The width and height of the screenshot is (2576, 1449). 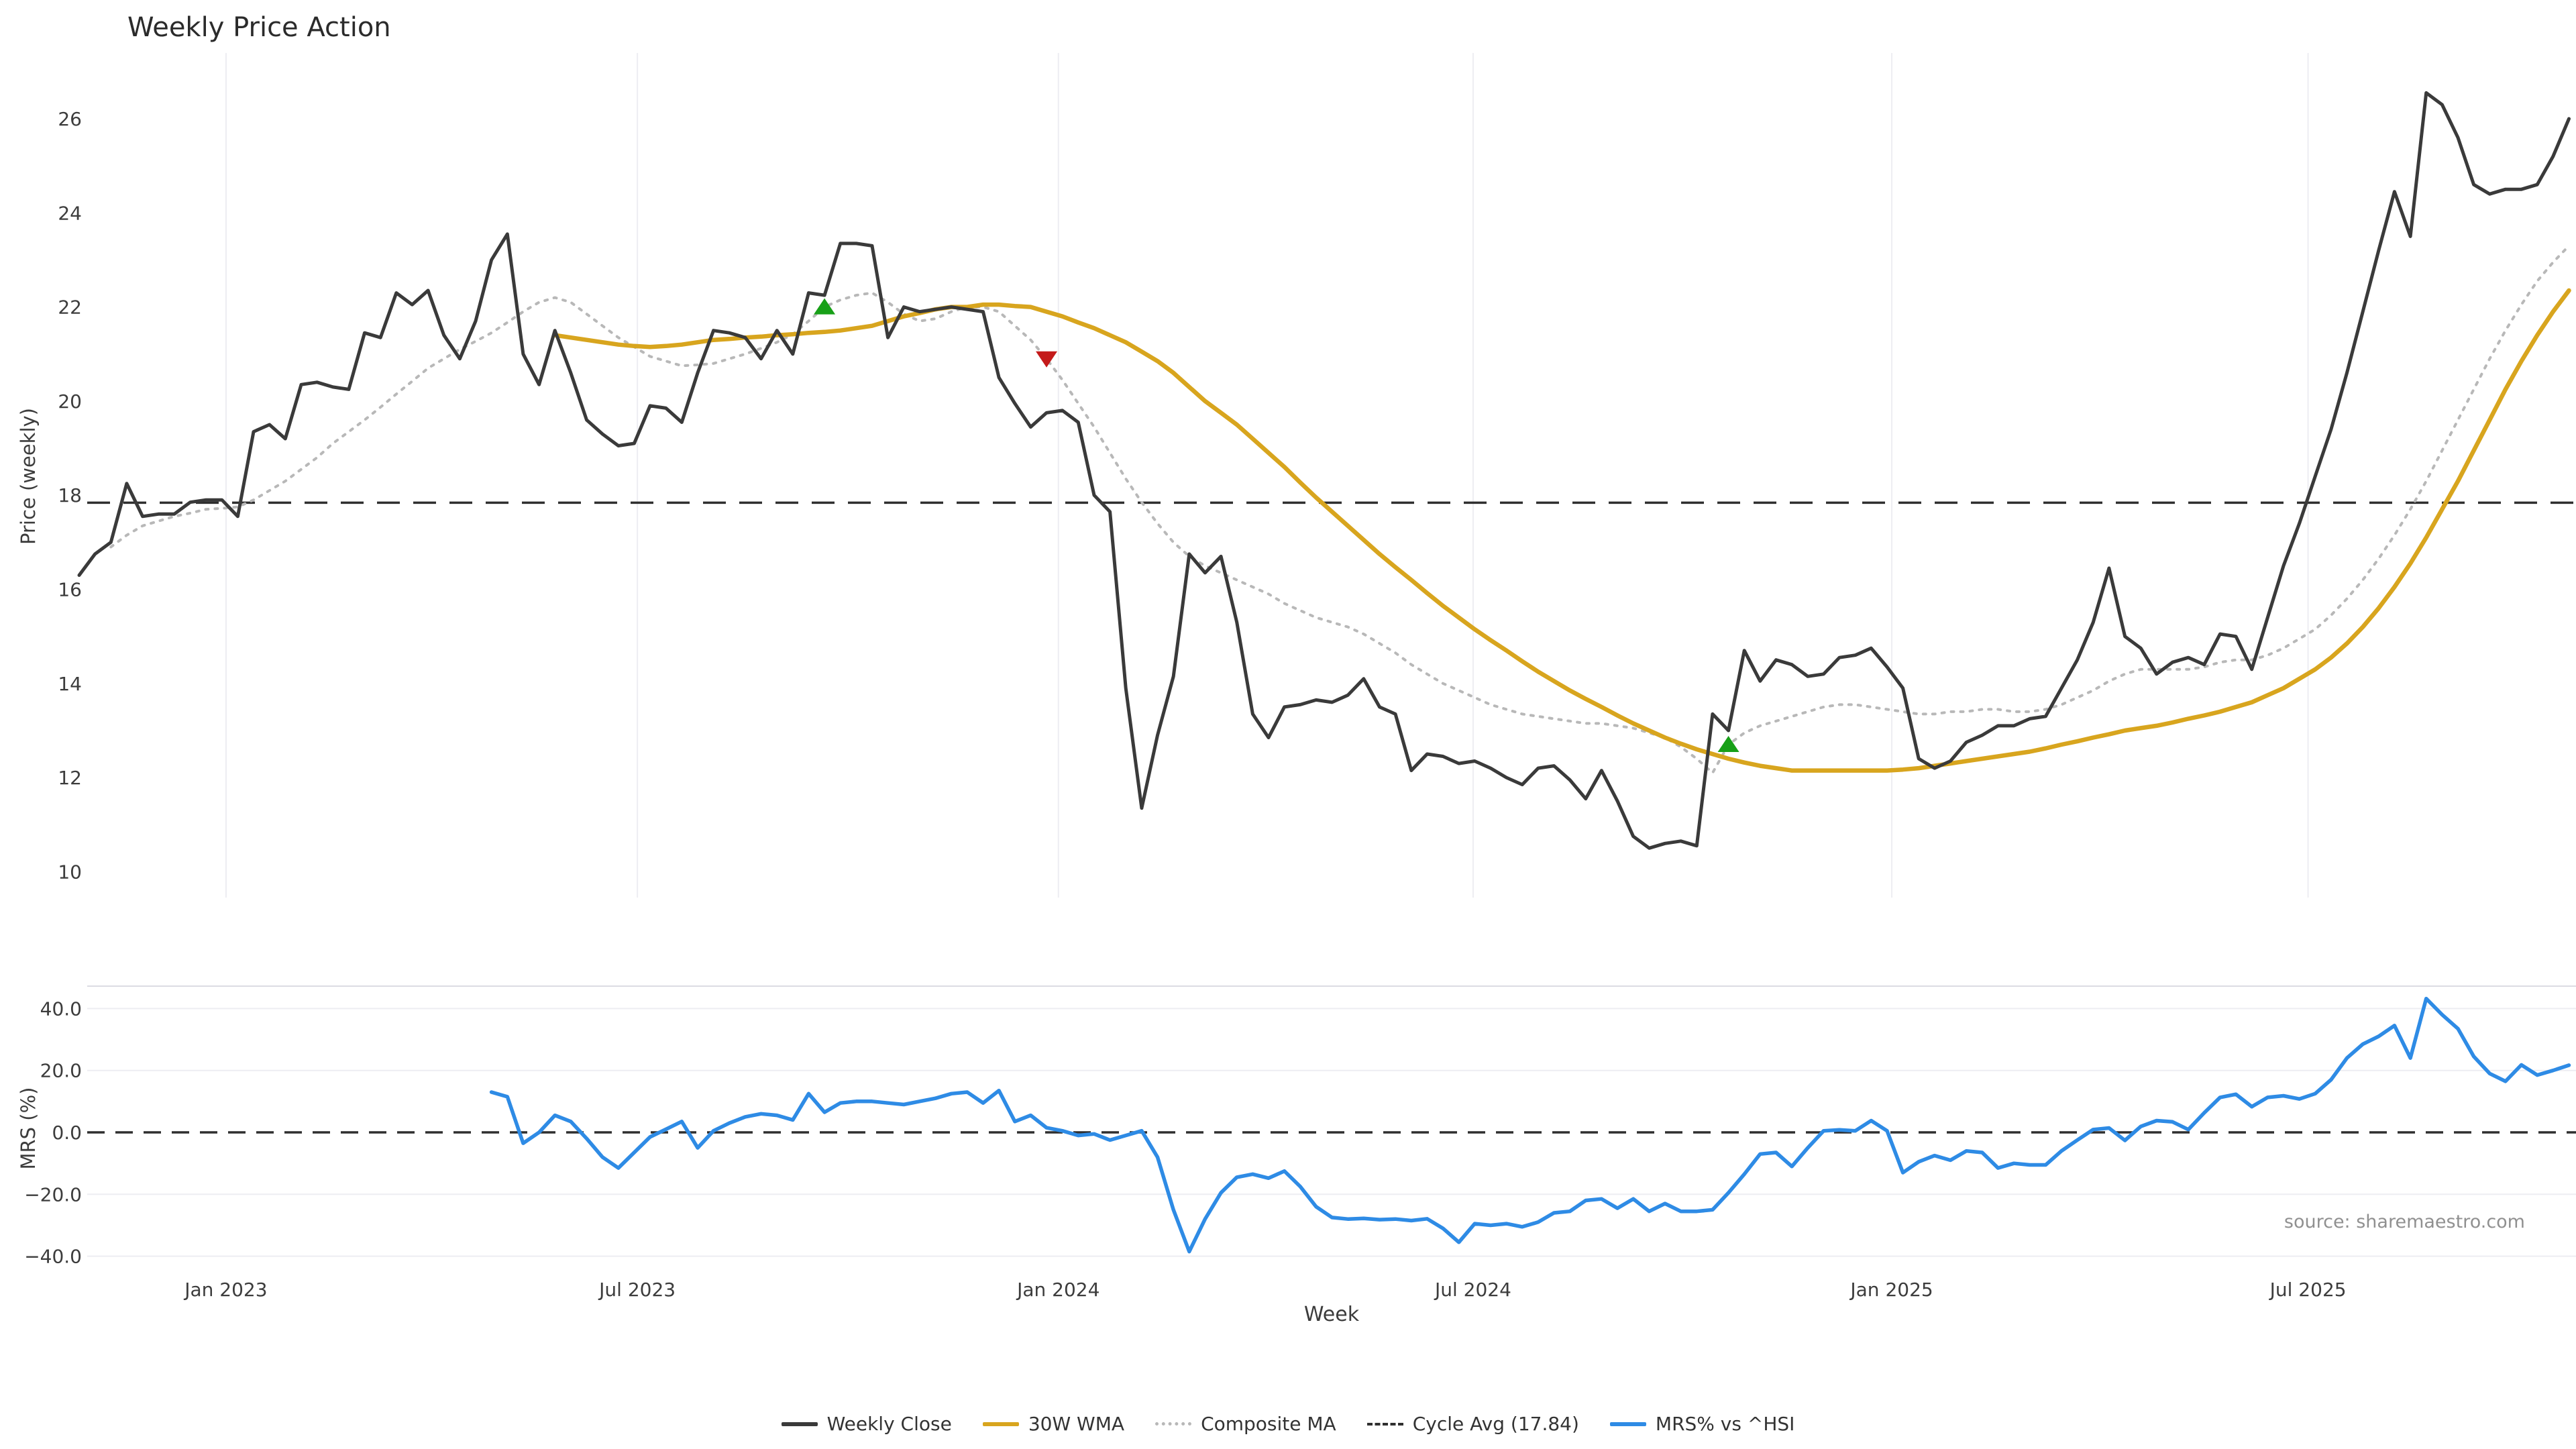 I want to click on x-tick-label: Jan 2024, so click(x=1057, y=1290).